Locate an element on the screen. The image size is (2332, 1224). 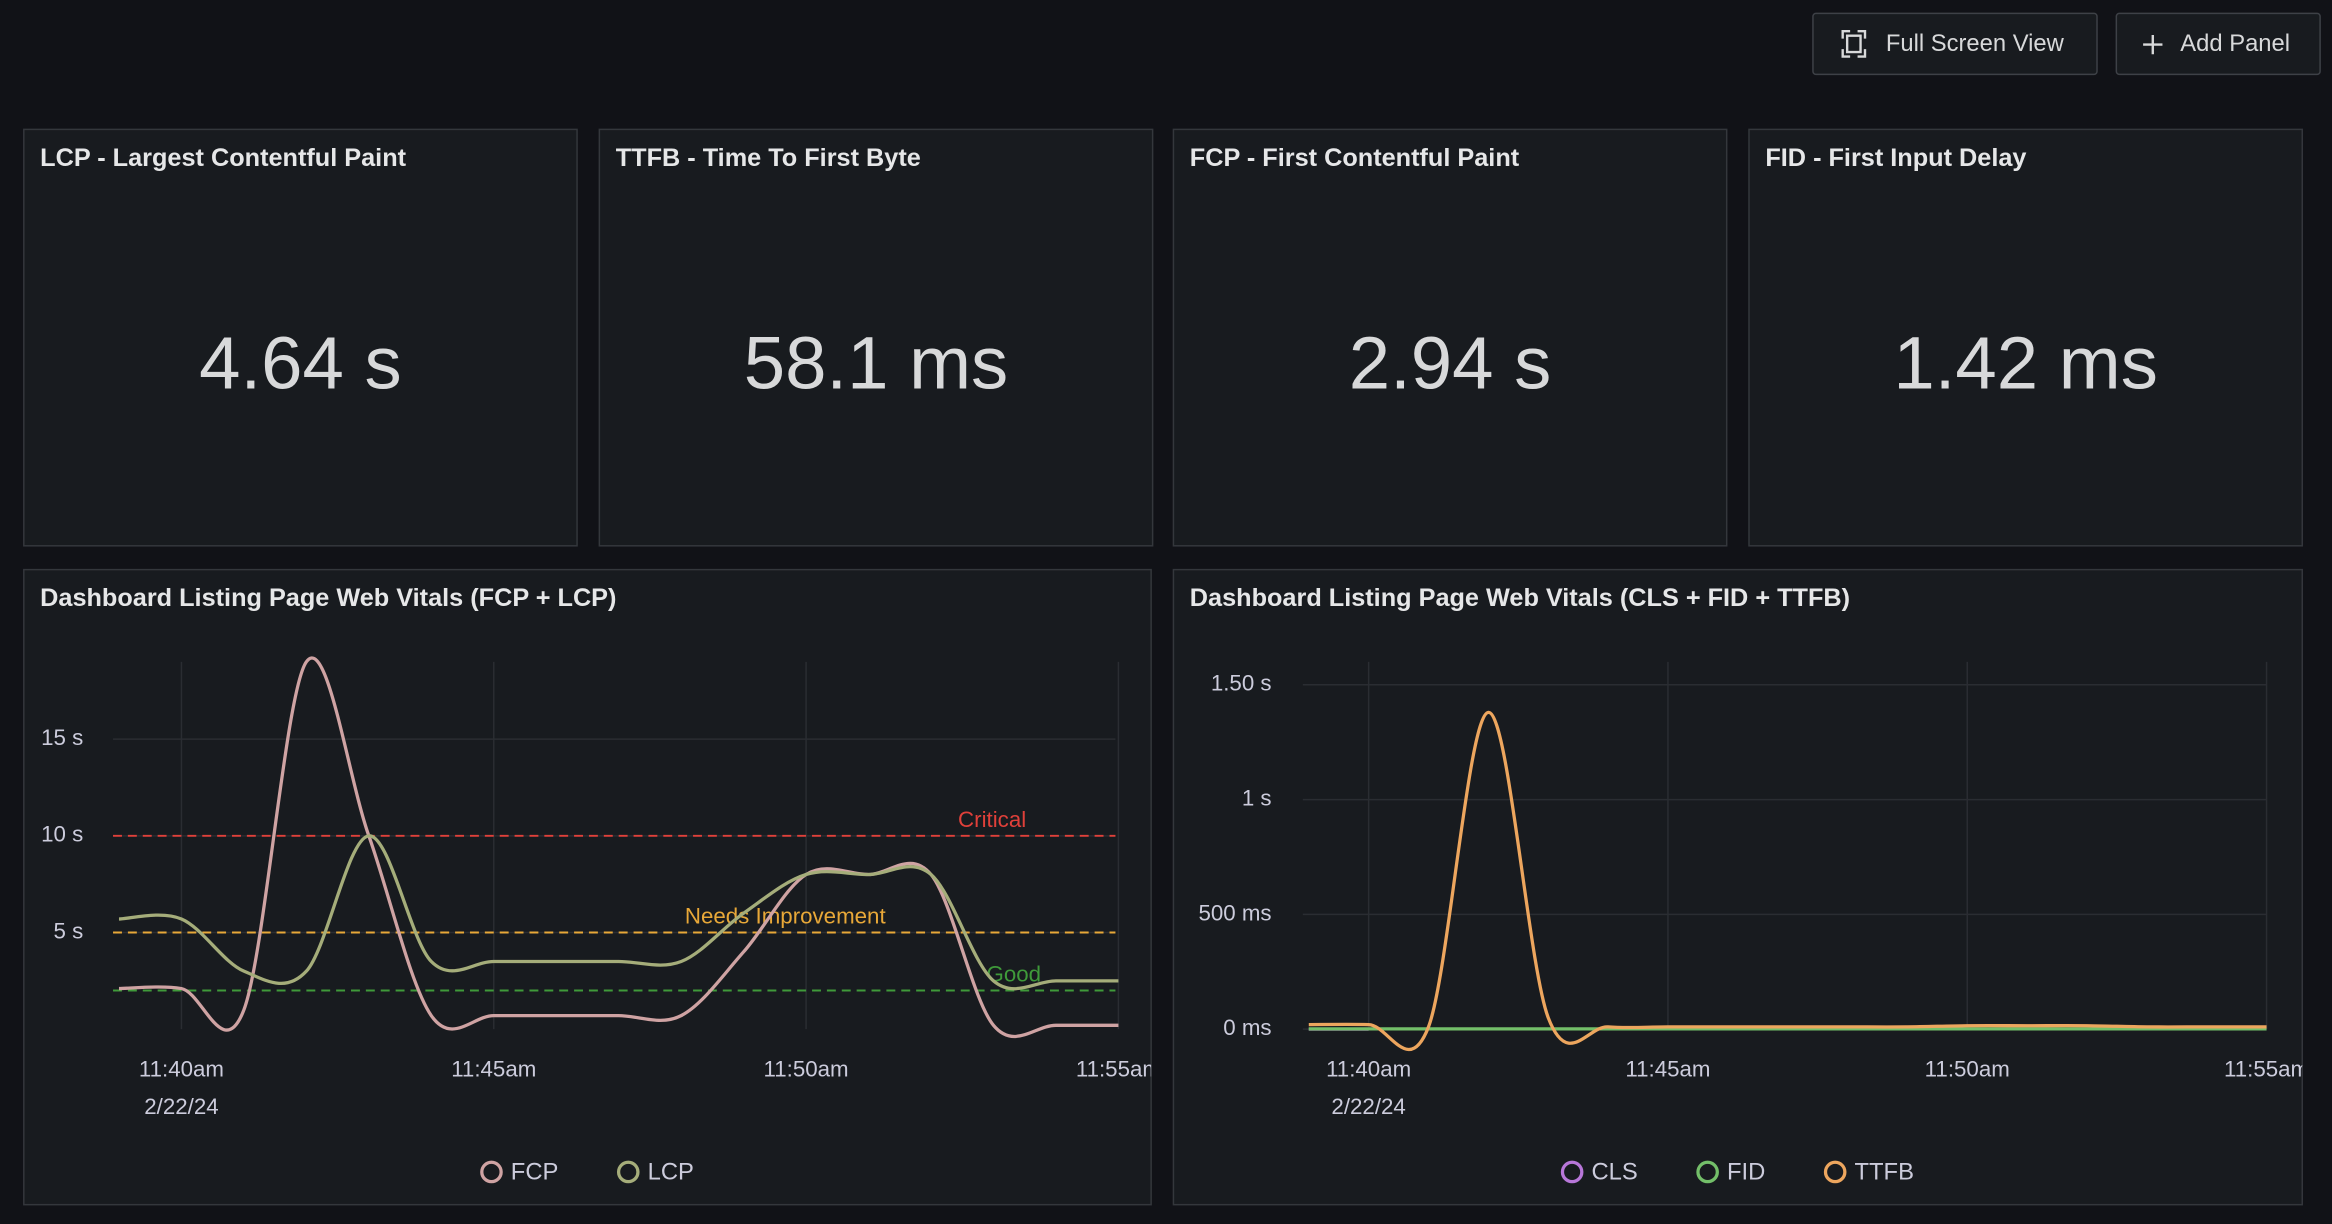
stat-value: 58.1 ms is located at coordinates (876, 362).